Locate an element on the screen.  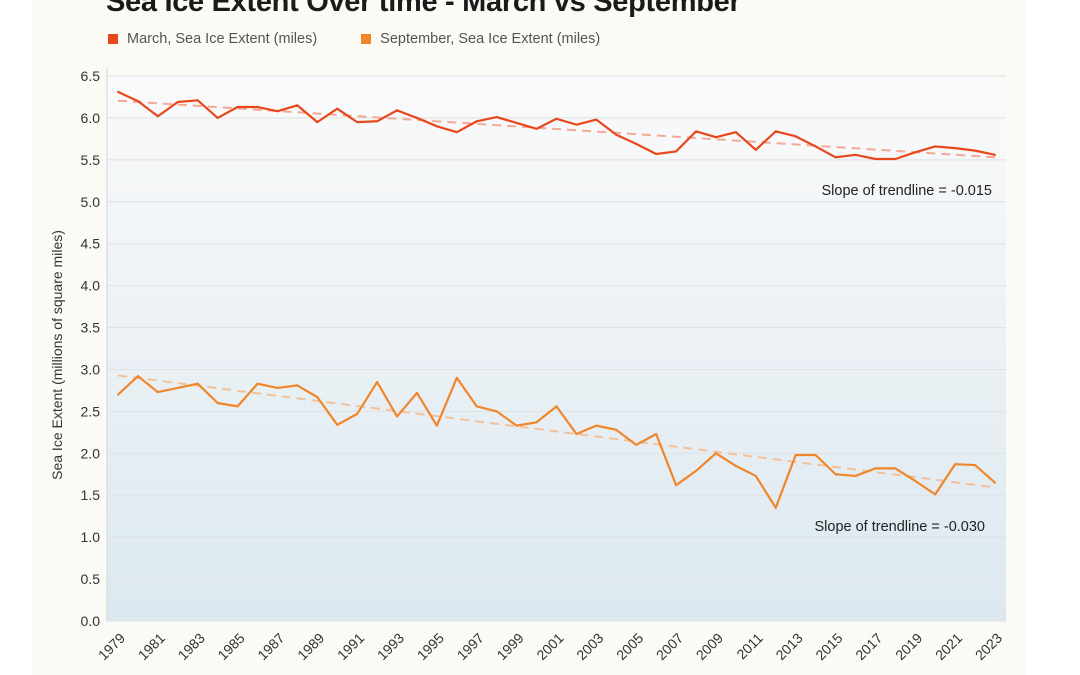
y-tick-label: 2.0 is located at coordinates (91, 453).